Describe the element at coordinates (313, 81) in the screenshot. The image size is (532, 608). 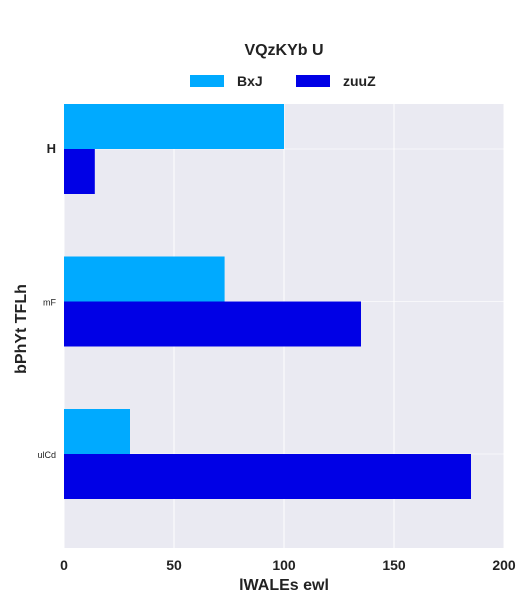
I see `legend-swatch-zuuZ` at that location.